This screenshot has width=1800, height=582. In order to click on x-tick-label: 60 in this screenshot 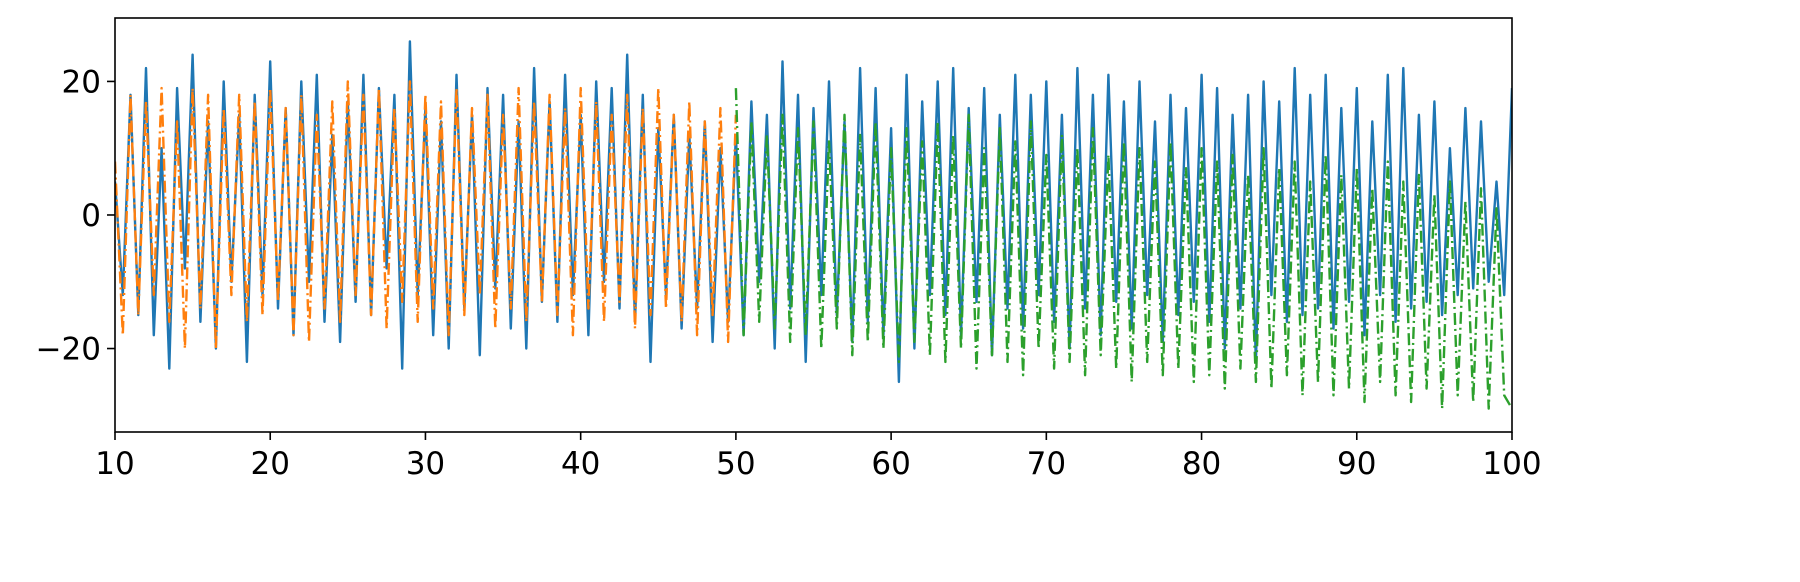, I will do `click(890, 464)`.